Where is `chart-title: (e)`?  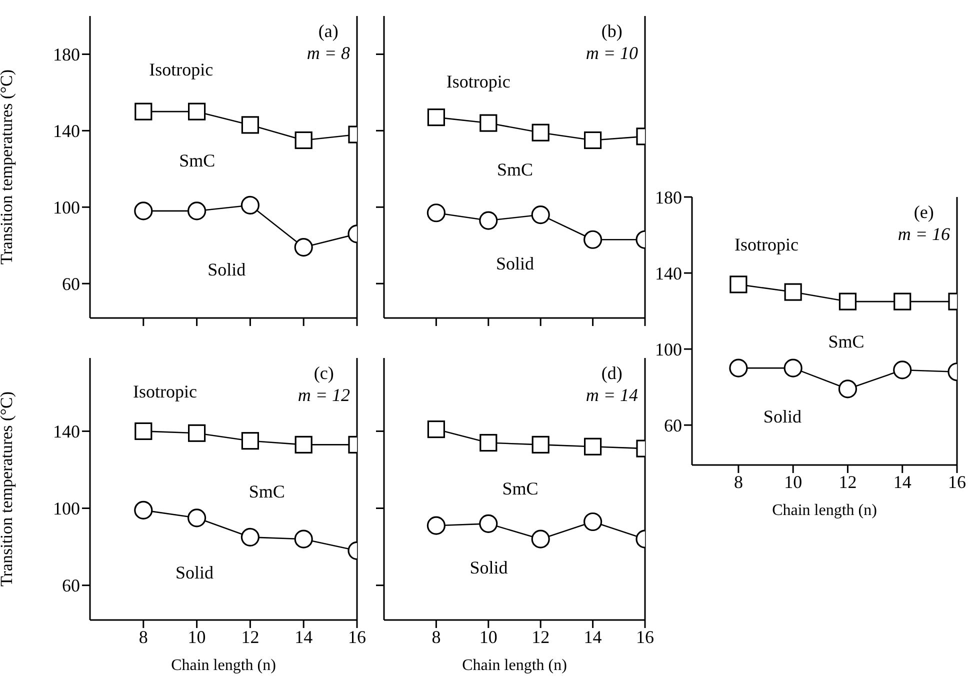
chart-title: (e) is located at coordinates (923, 212).